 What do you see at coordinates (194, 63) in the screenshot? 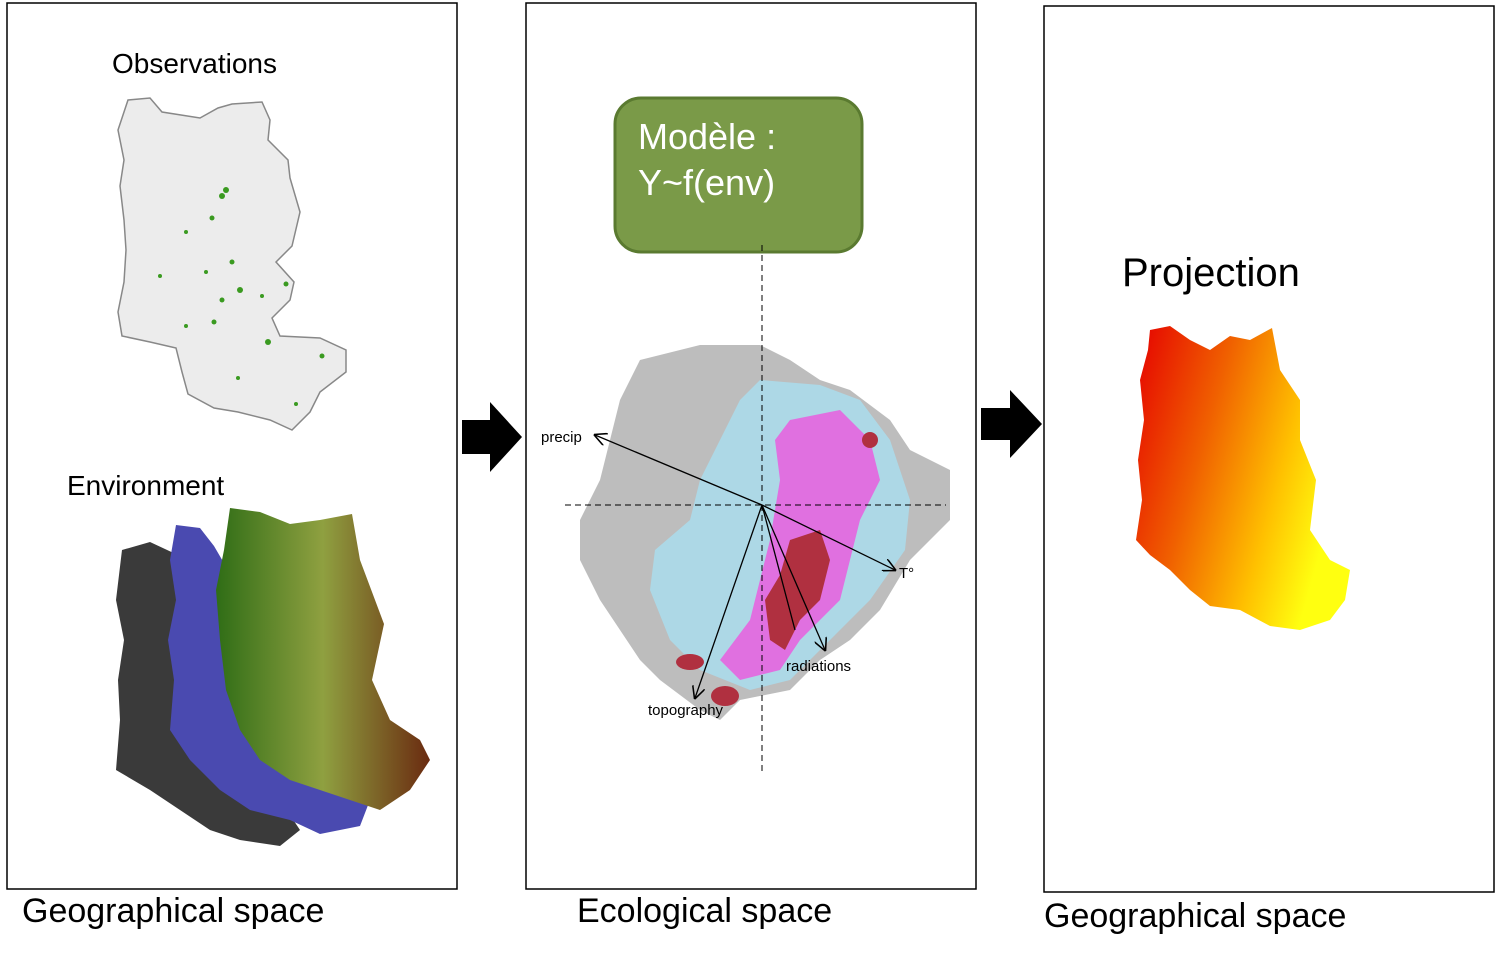
I see `section-title: Observations` at bounding box center [194, 63].